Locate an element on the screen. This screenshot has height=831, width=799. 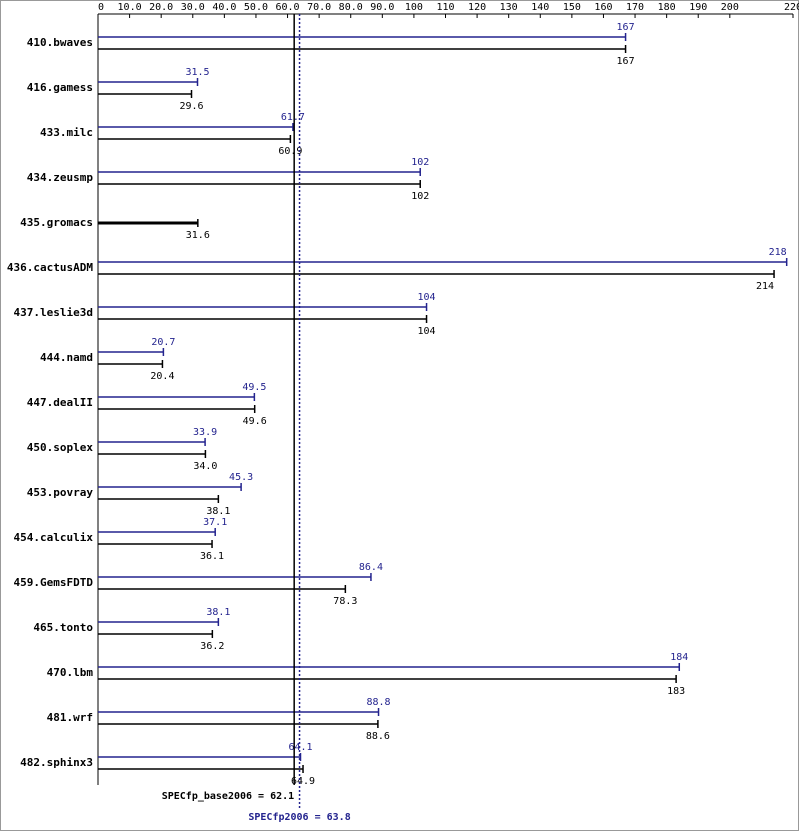
value-label: 88.8 is located at coordinates (378, 702).